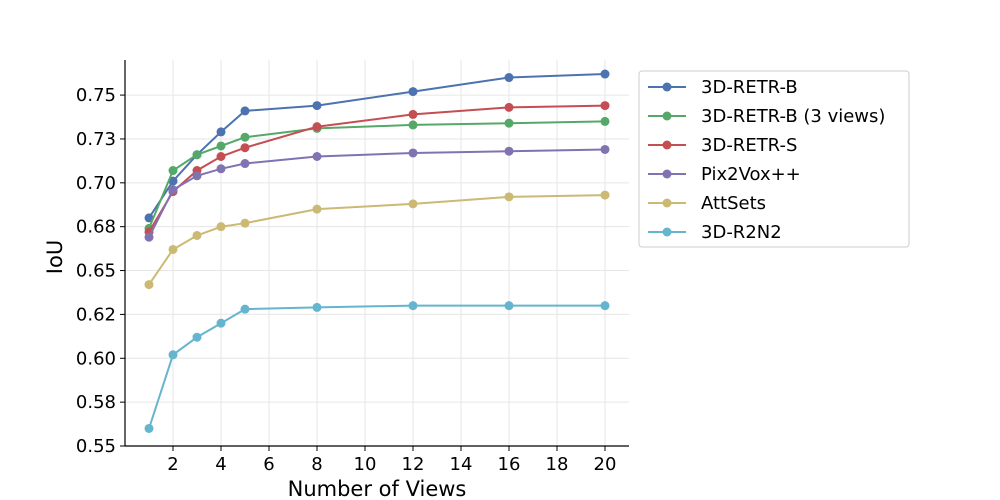 The image size is (1000, 500). Describe the element at coordinates (733, 203) in the screenshot. I see `legend-label: AttSets` at that location.